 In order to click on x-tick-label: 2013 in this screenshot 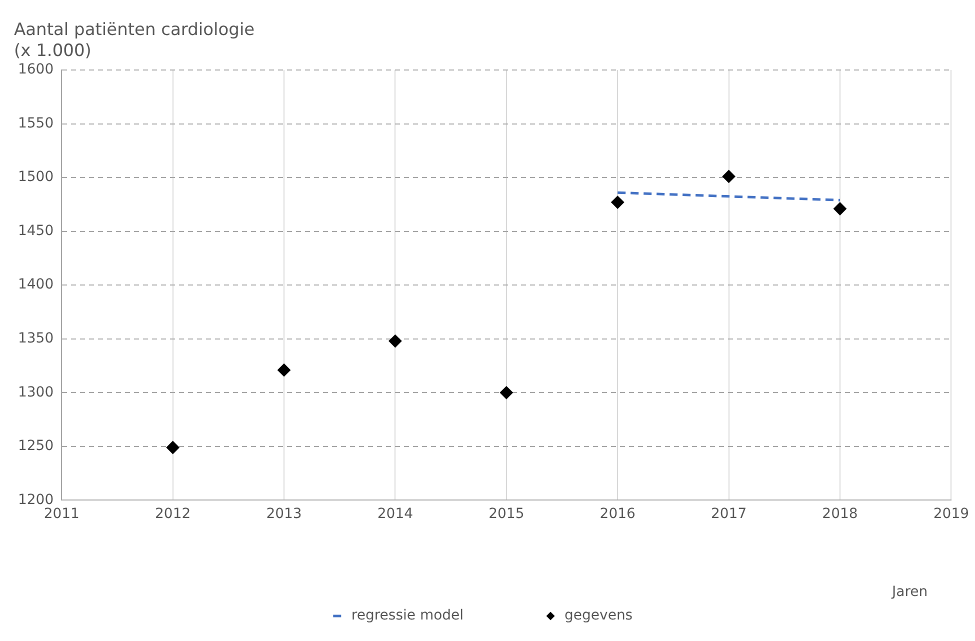, I will do `click(284, 514)`.